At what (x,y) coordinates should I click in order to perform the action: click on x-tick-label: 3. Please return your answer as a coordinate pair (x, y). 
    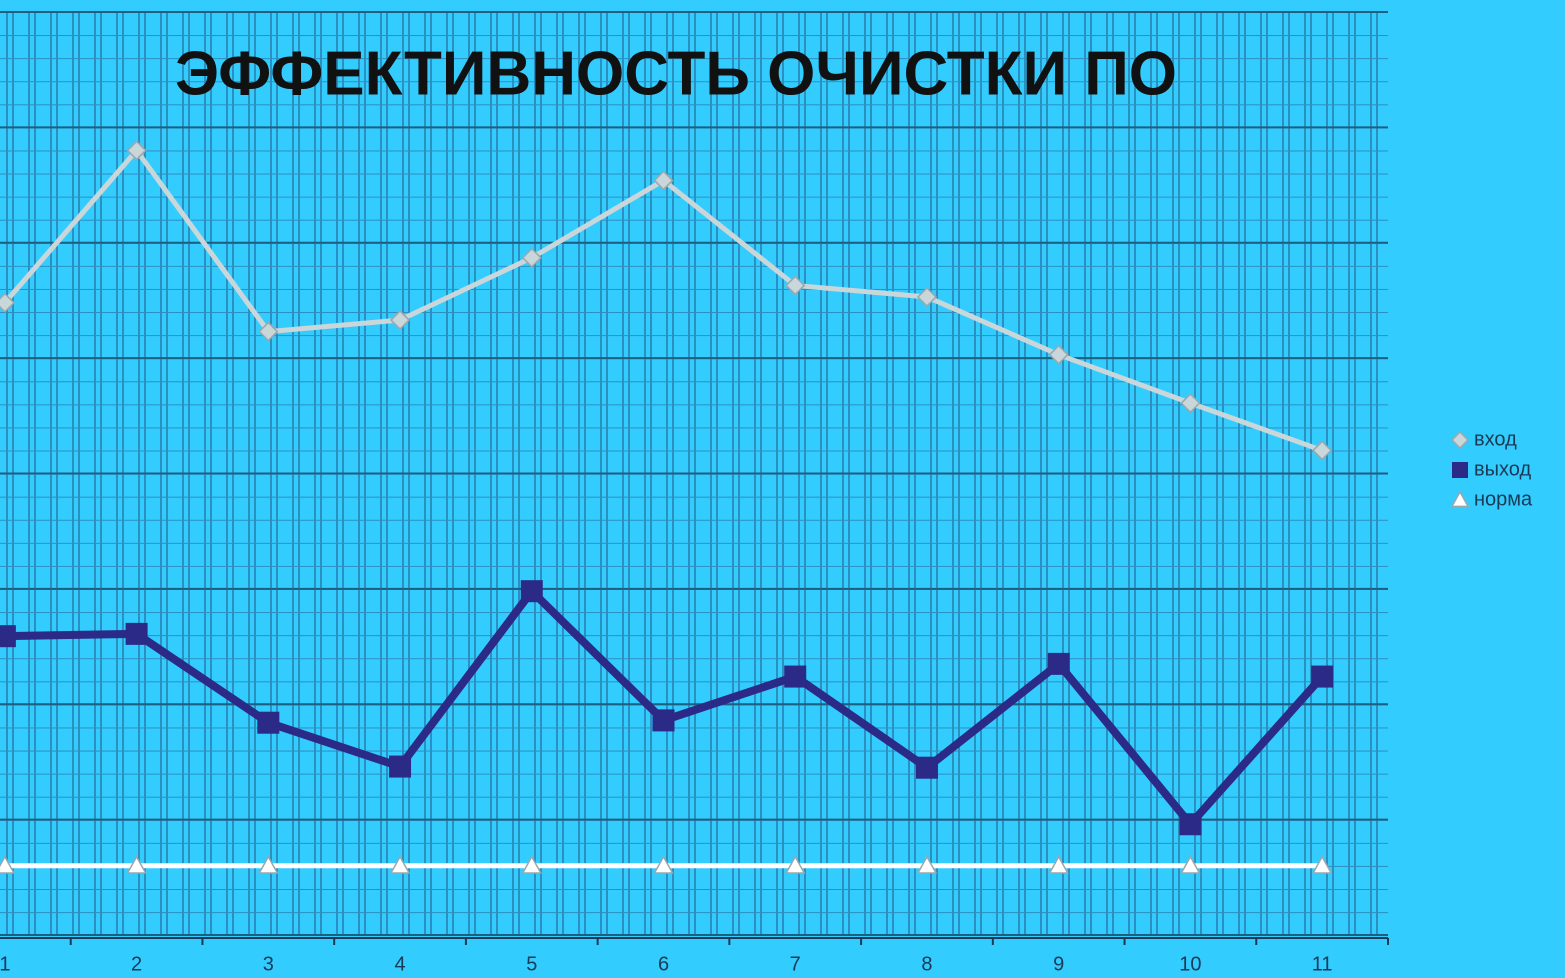
    Looking at the image, I should click on (268, 964).